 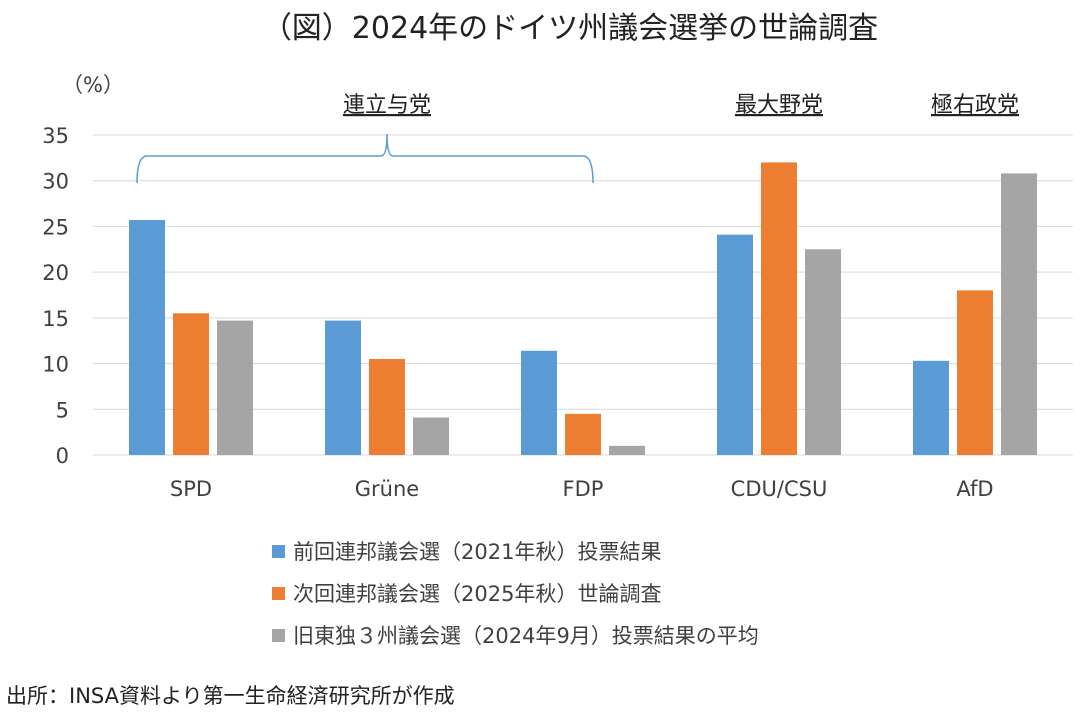 What do you see at coordinates (570, 28) in the screenshot?
I see `chart-title: （図）2024年のドイツ州議会選挙の世論調査` at bounding box center [570, 28].